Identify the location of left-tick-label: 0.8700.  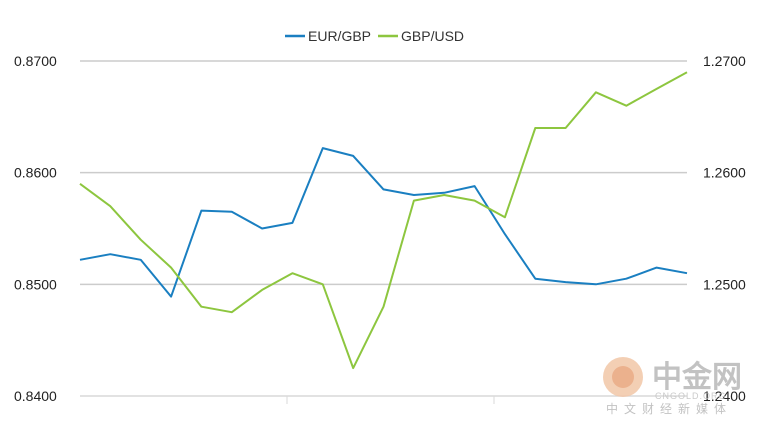
(35, 61).